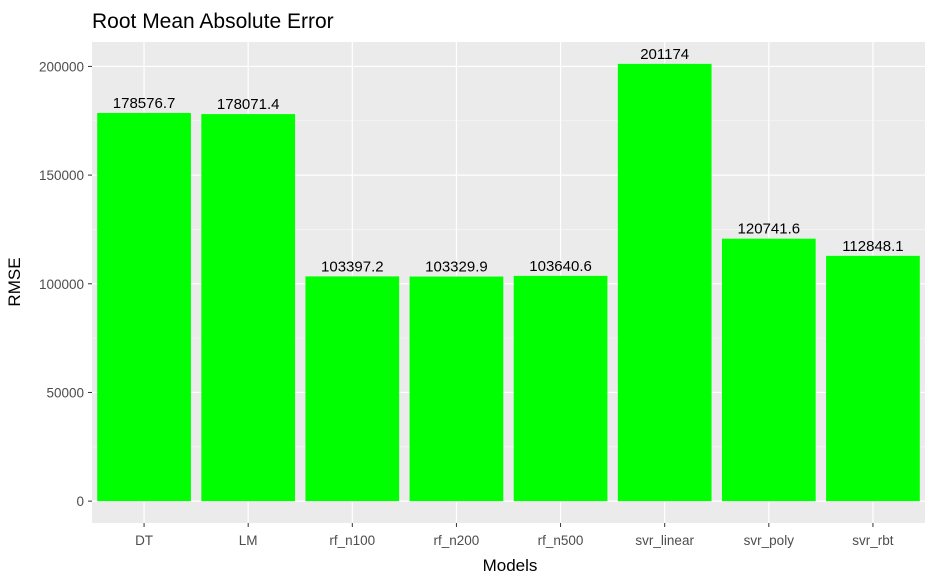  Describe the element at coordinates (561, 540) in the screenshot. I see `x-tick-label: rf_n500` at that location.